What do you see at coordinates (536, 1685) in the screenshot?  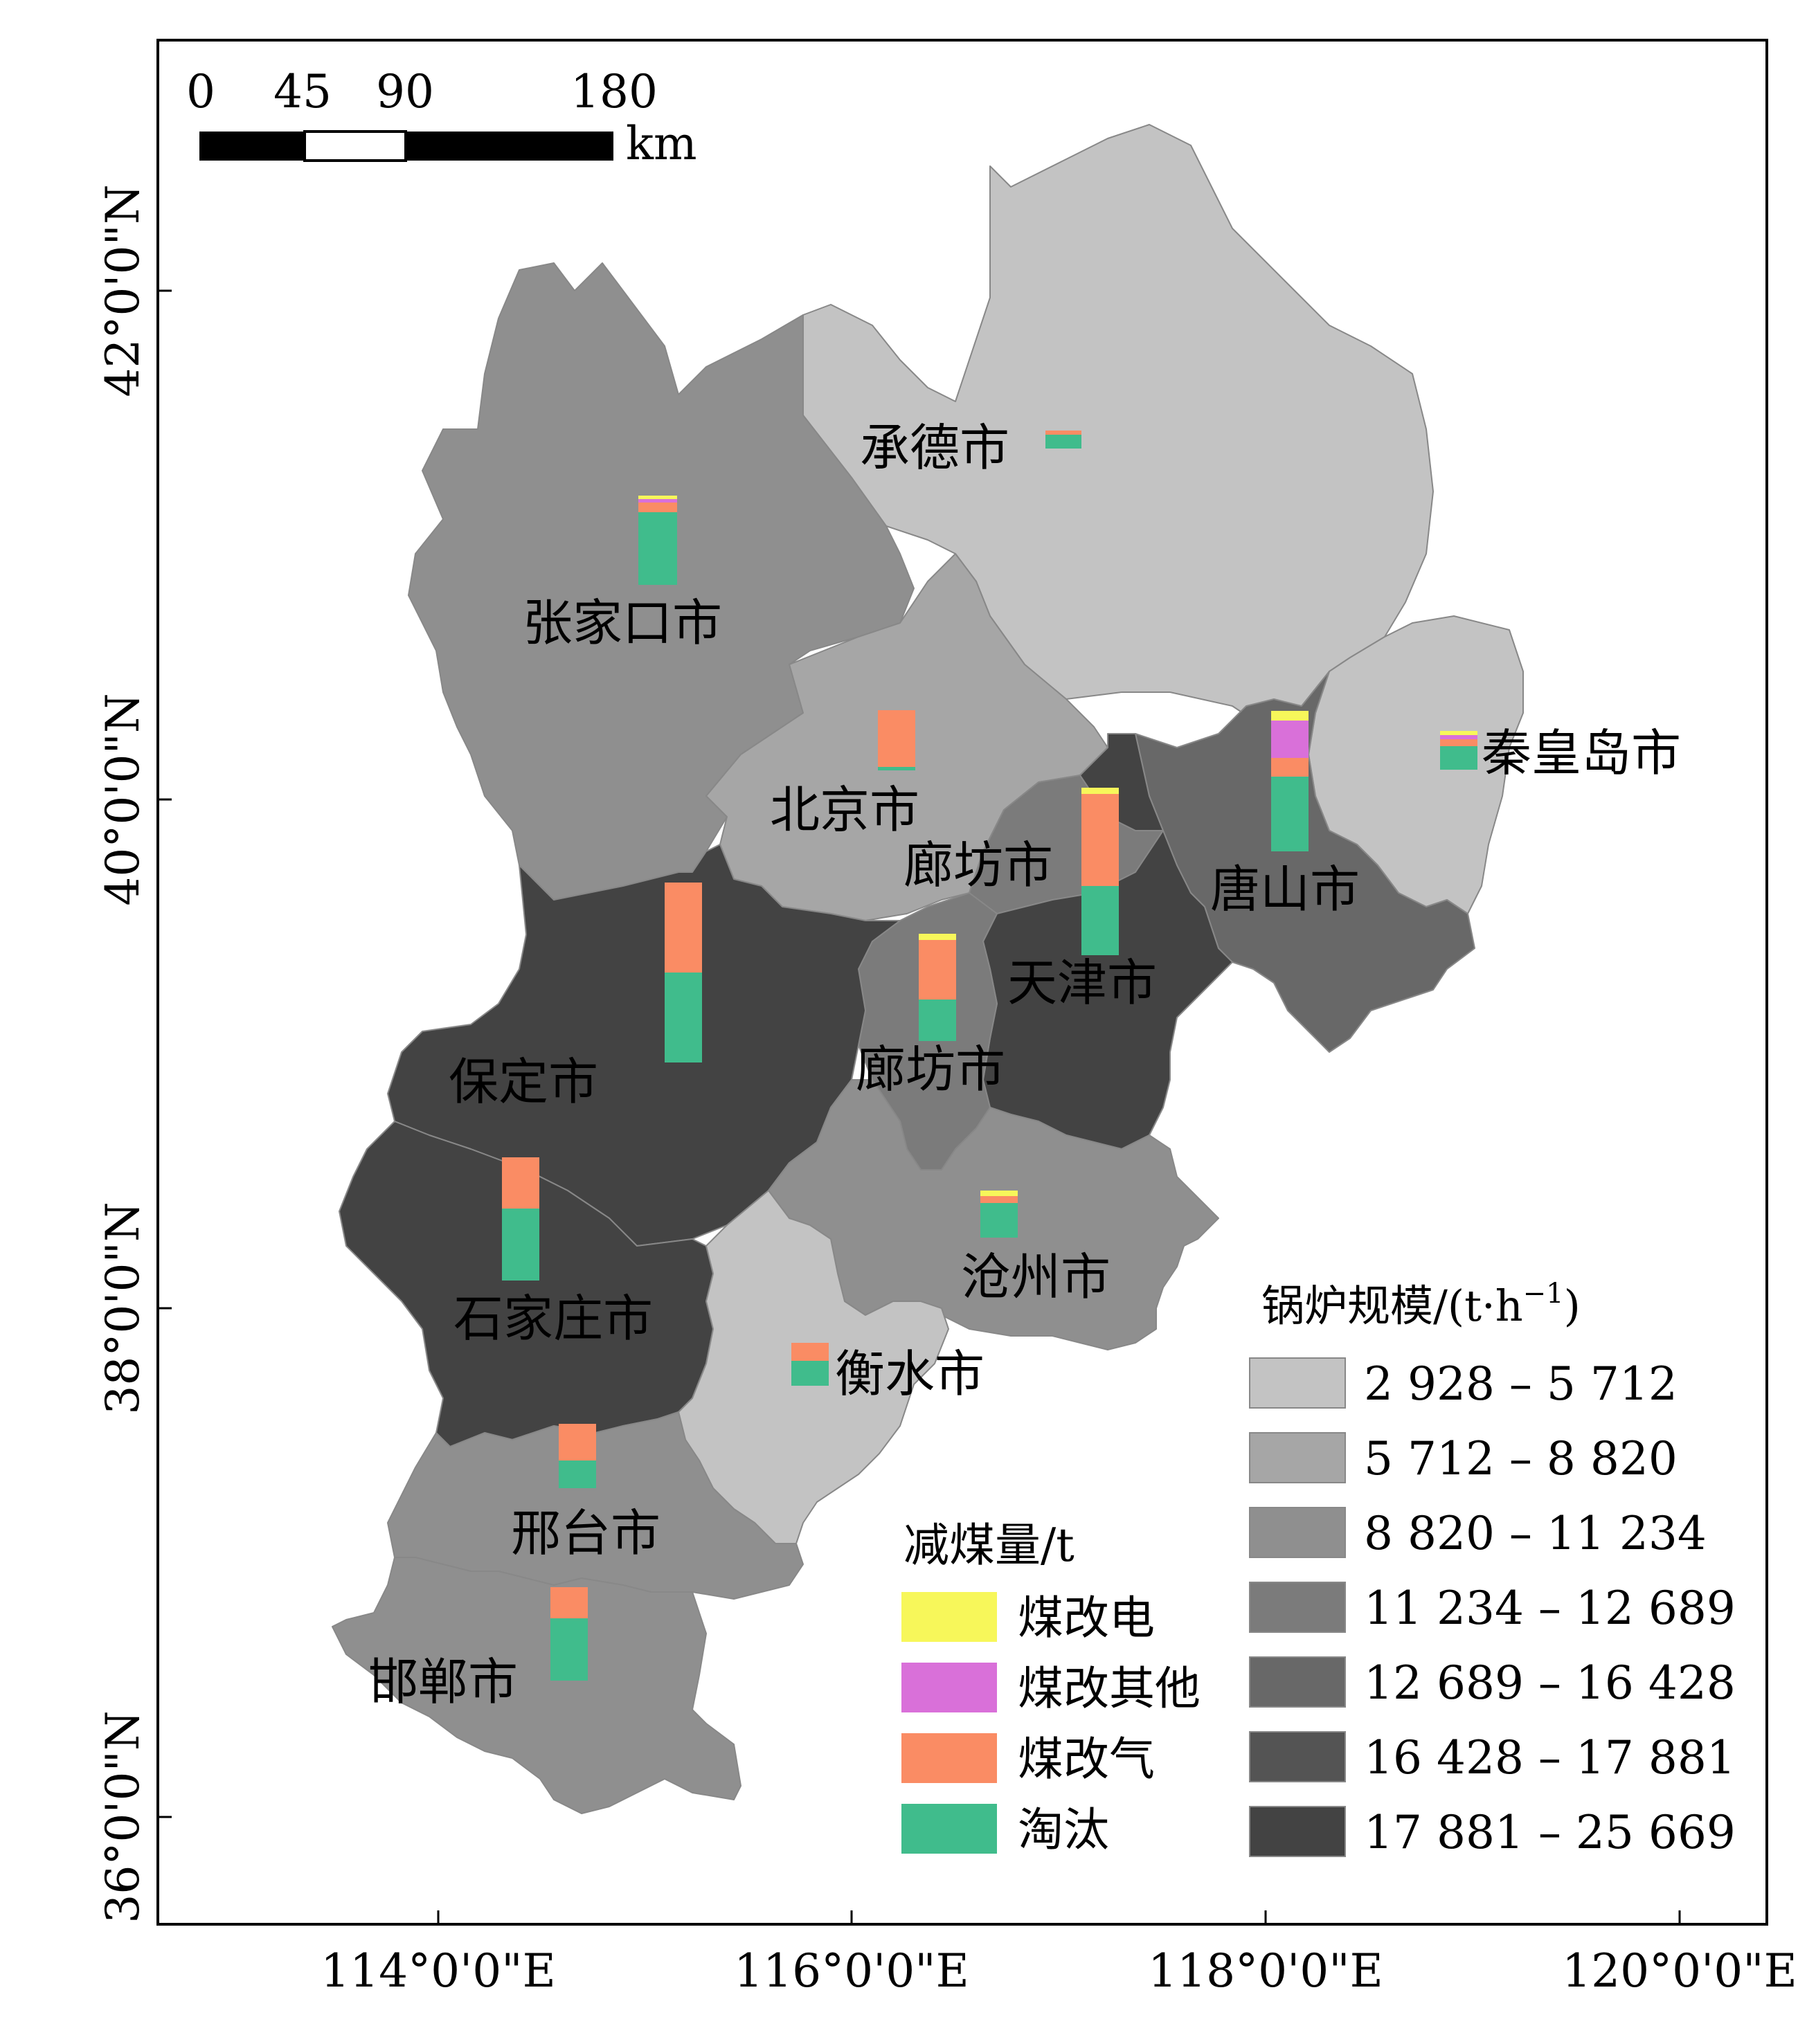 I see `region-handan` at bounding box center [536, 1685].